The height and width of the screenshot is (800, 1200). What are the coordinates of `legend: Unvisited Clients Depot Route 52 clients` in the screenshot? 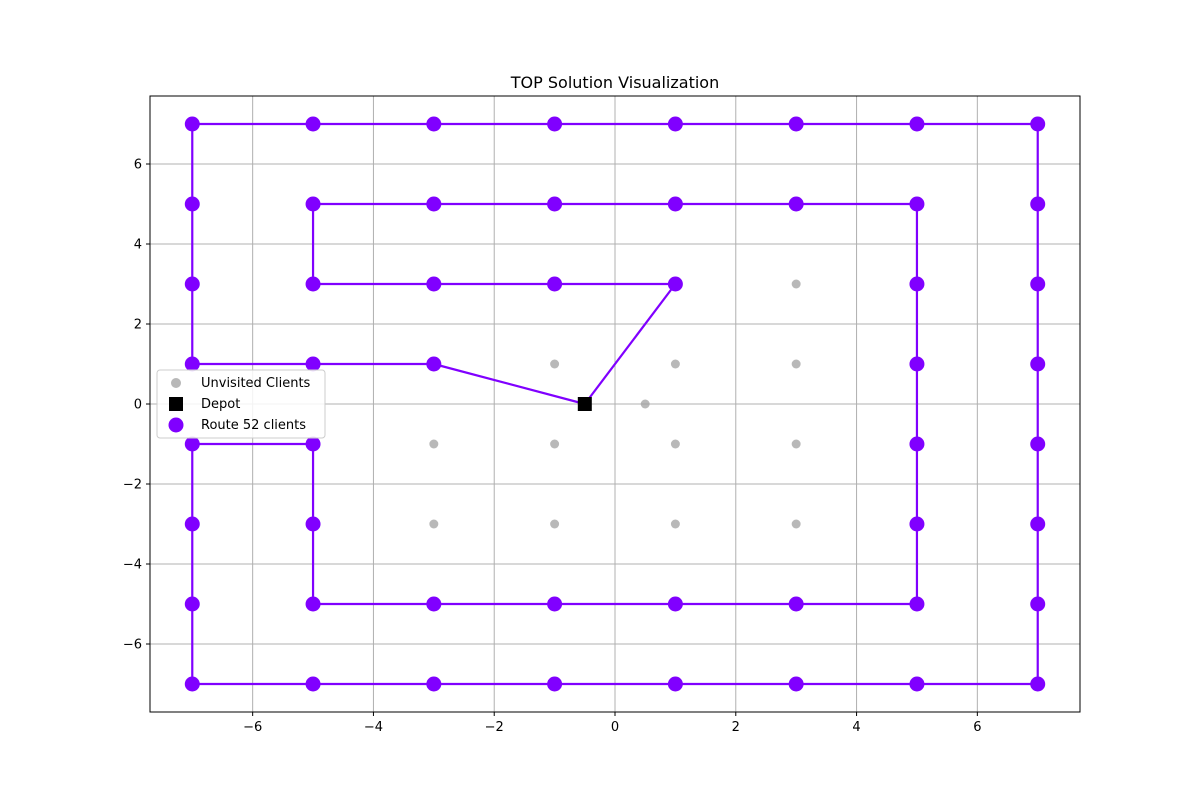 It's located at (241, 404).